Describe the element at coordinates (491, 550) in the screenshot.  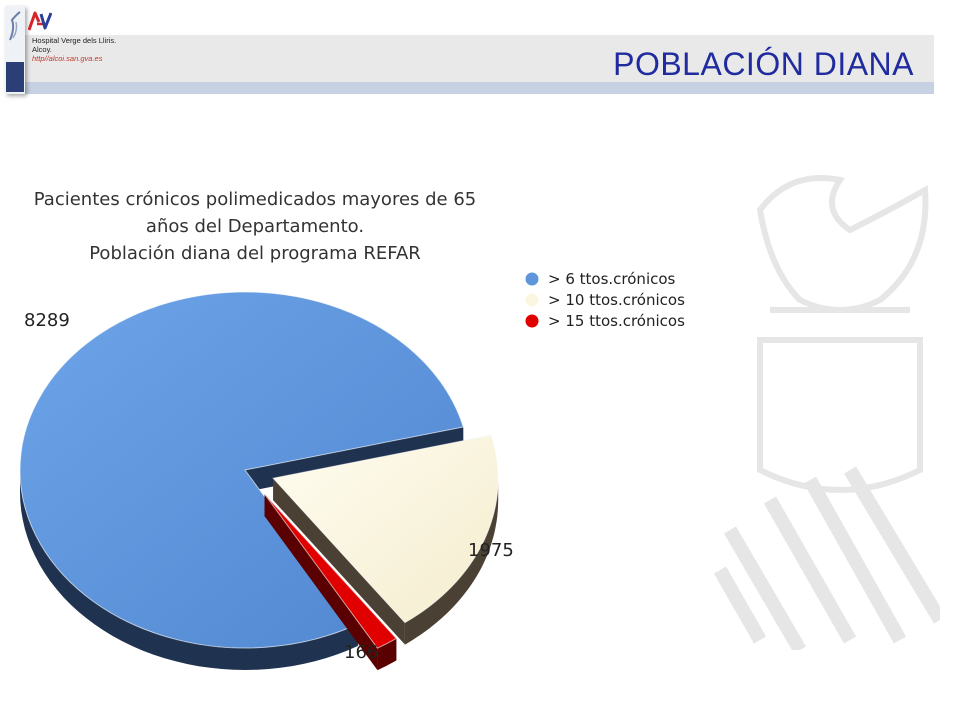
I see `value-label-2: 1975` at that location.